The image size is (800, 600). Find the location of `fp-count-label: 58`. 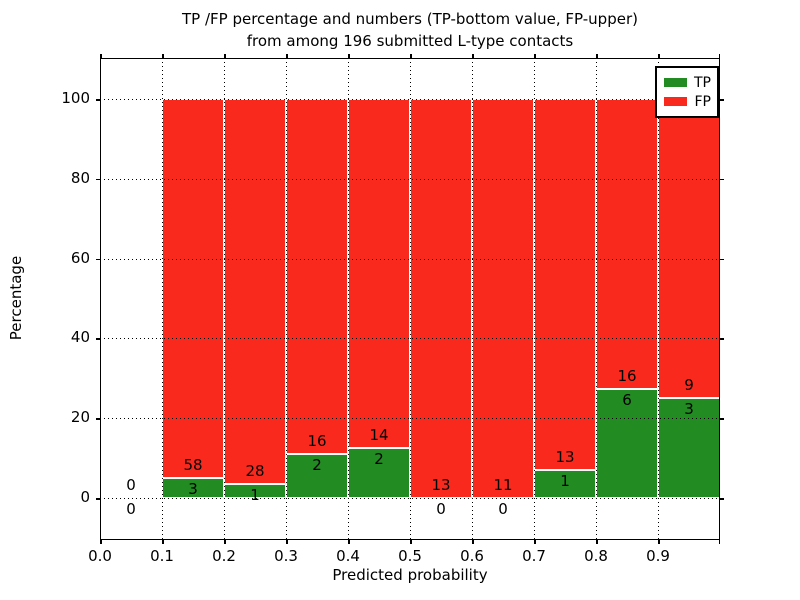

fp-count-label: 58 is located at coordinates (193, 465).